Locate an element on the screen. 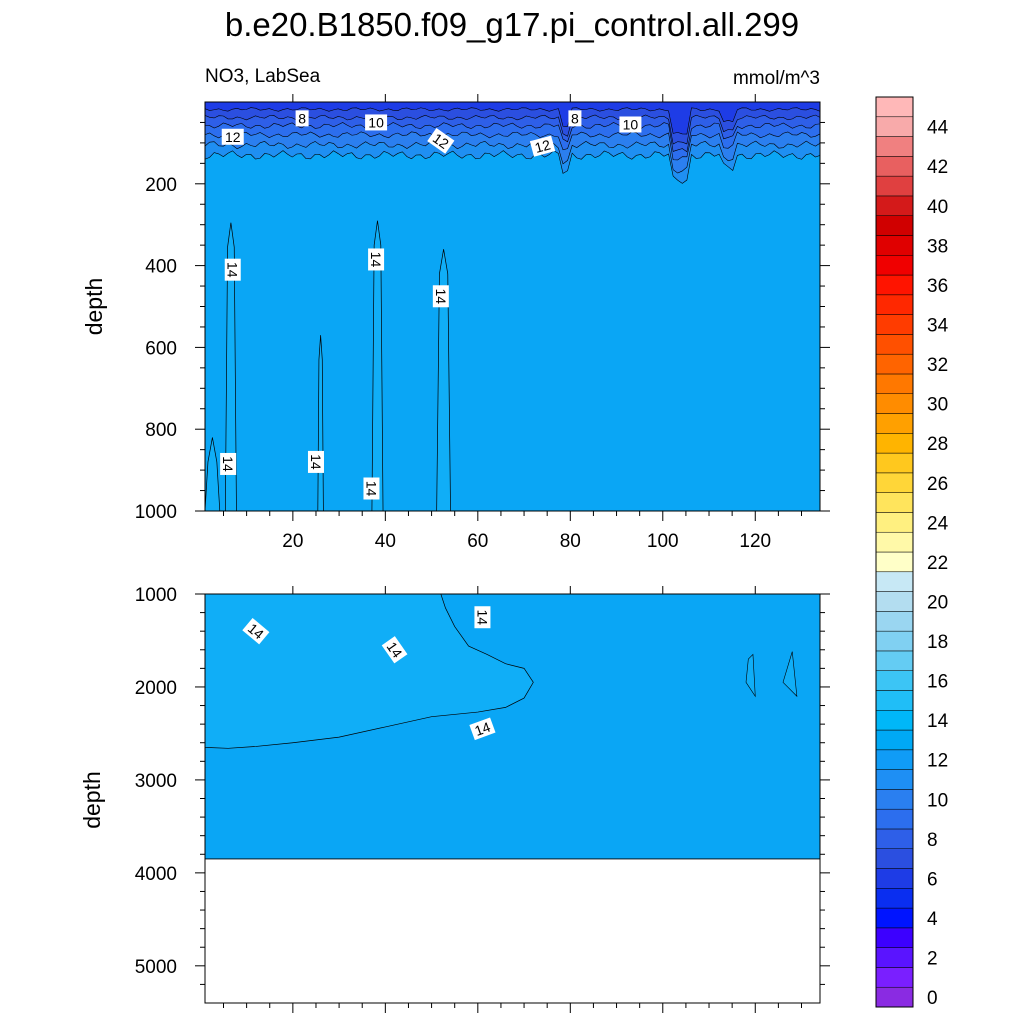 The image size is (1024, 1024). colorbar-tick-label: 42 is located at coordinates (937, 167).